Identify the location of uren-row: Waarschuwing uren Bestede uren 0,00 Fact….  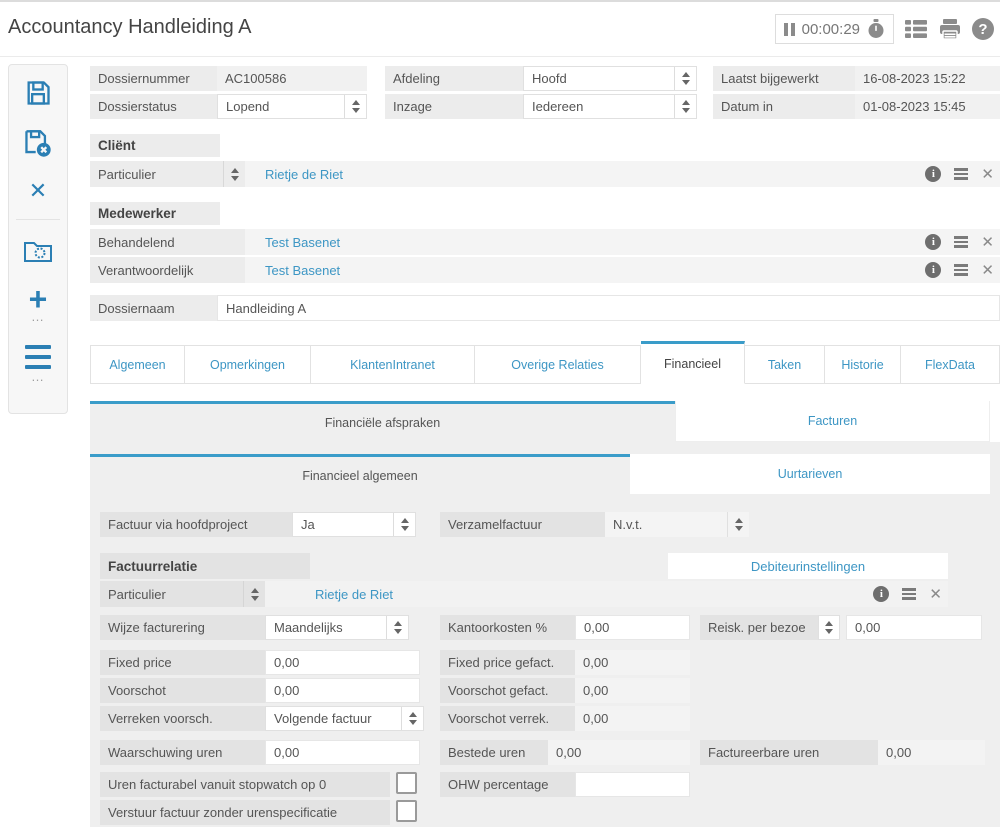
(542, 752).